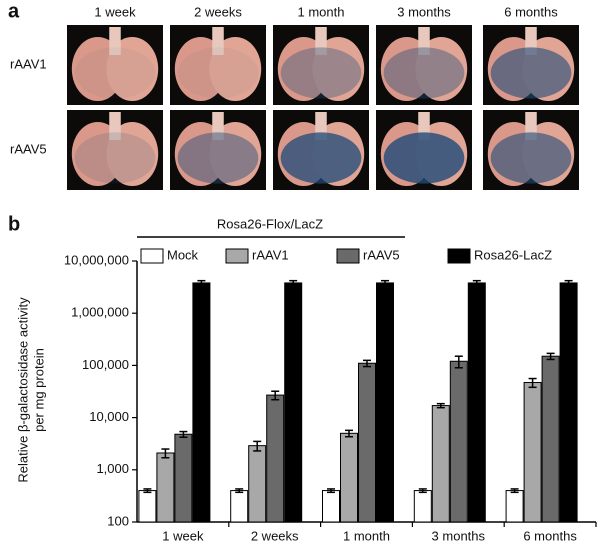 The width and height of the screenshot is (600, 547). Describe the element at coordinates (22, 390) in the screenshot. I see `y-axis-title-line: Relative β-galactosidase activity` at that location.